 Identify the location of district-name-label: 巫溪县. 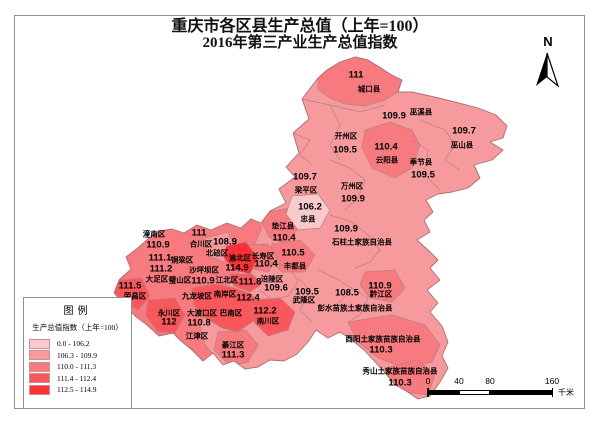
(421, 112).